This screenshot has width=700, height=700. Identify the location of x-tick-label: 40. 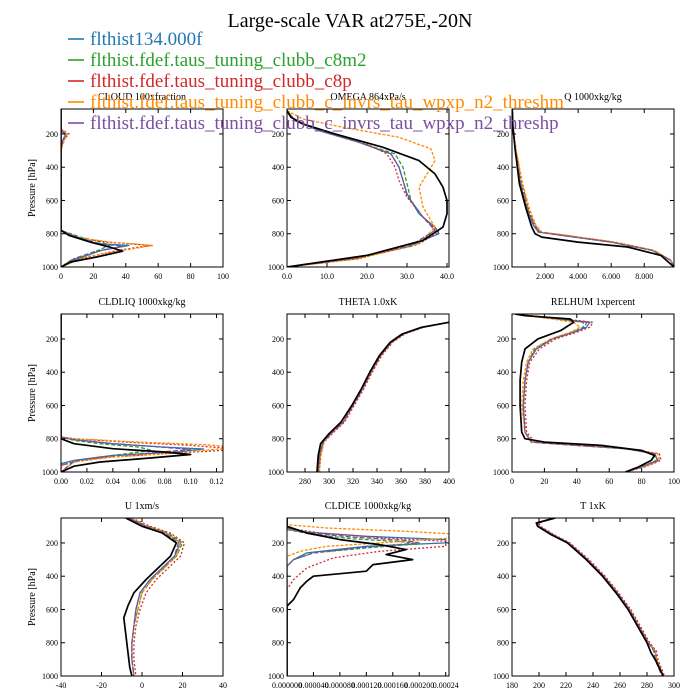
(577, 481).